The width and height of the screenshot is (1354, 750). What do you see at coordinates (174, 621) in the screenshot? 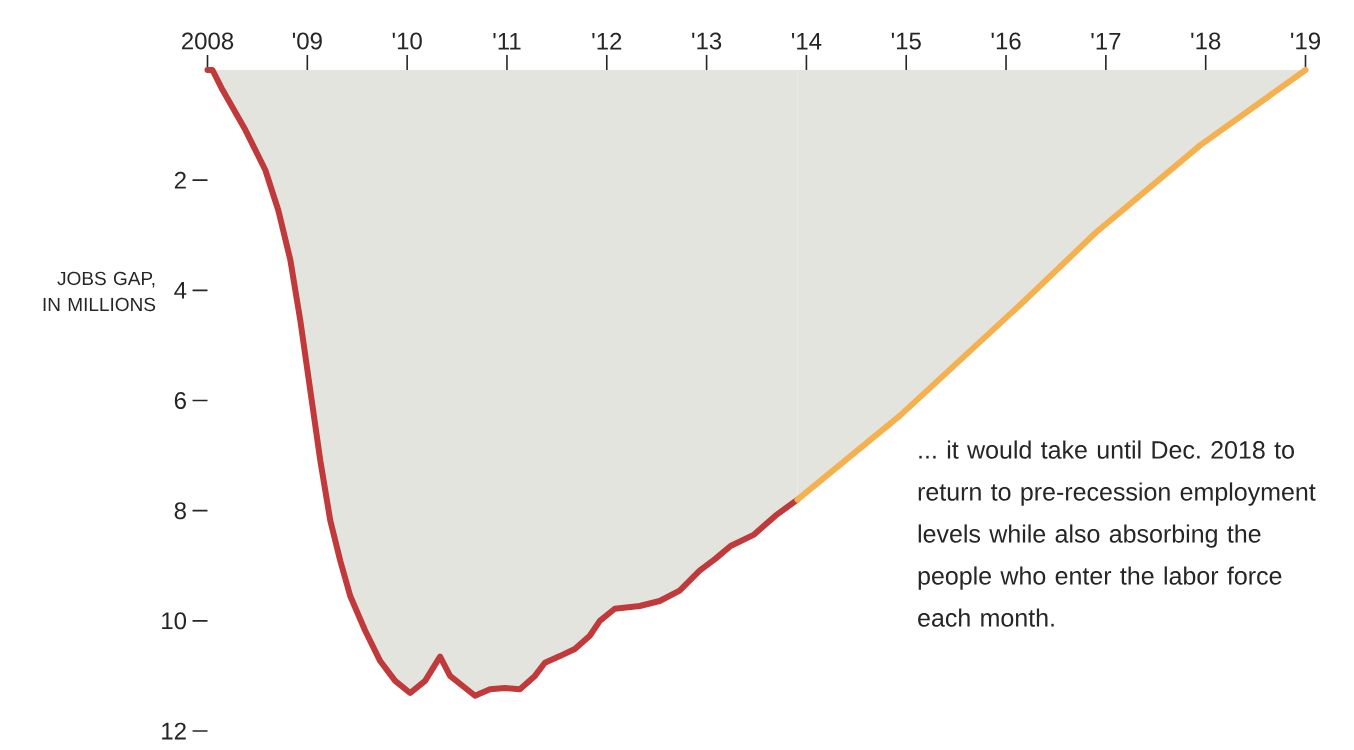
I see `y-tick-label: 10` at bounding box center [174, 621].